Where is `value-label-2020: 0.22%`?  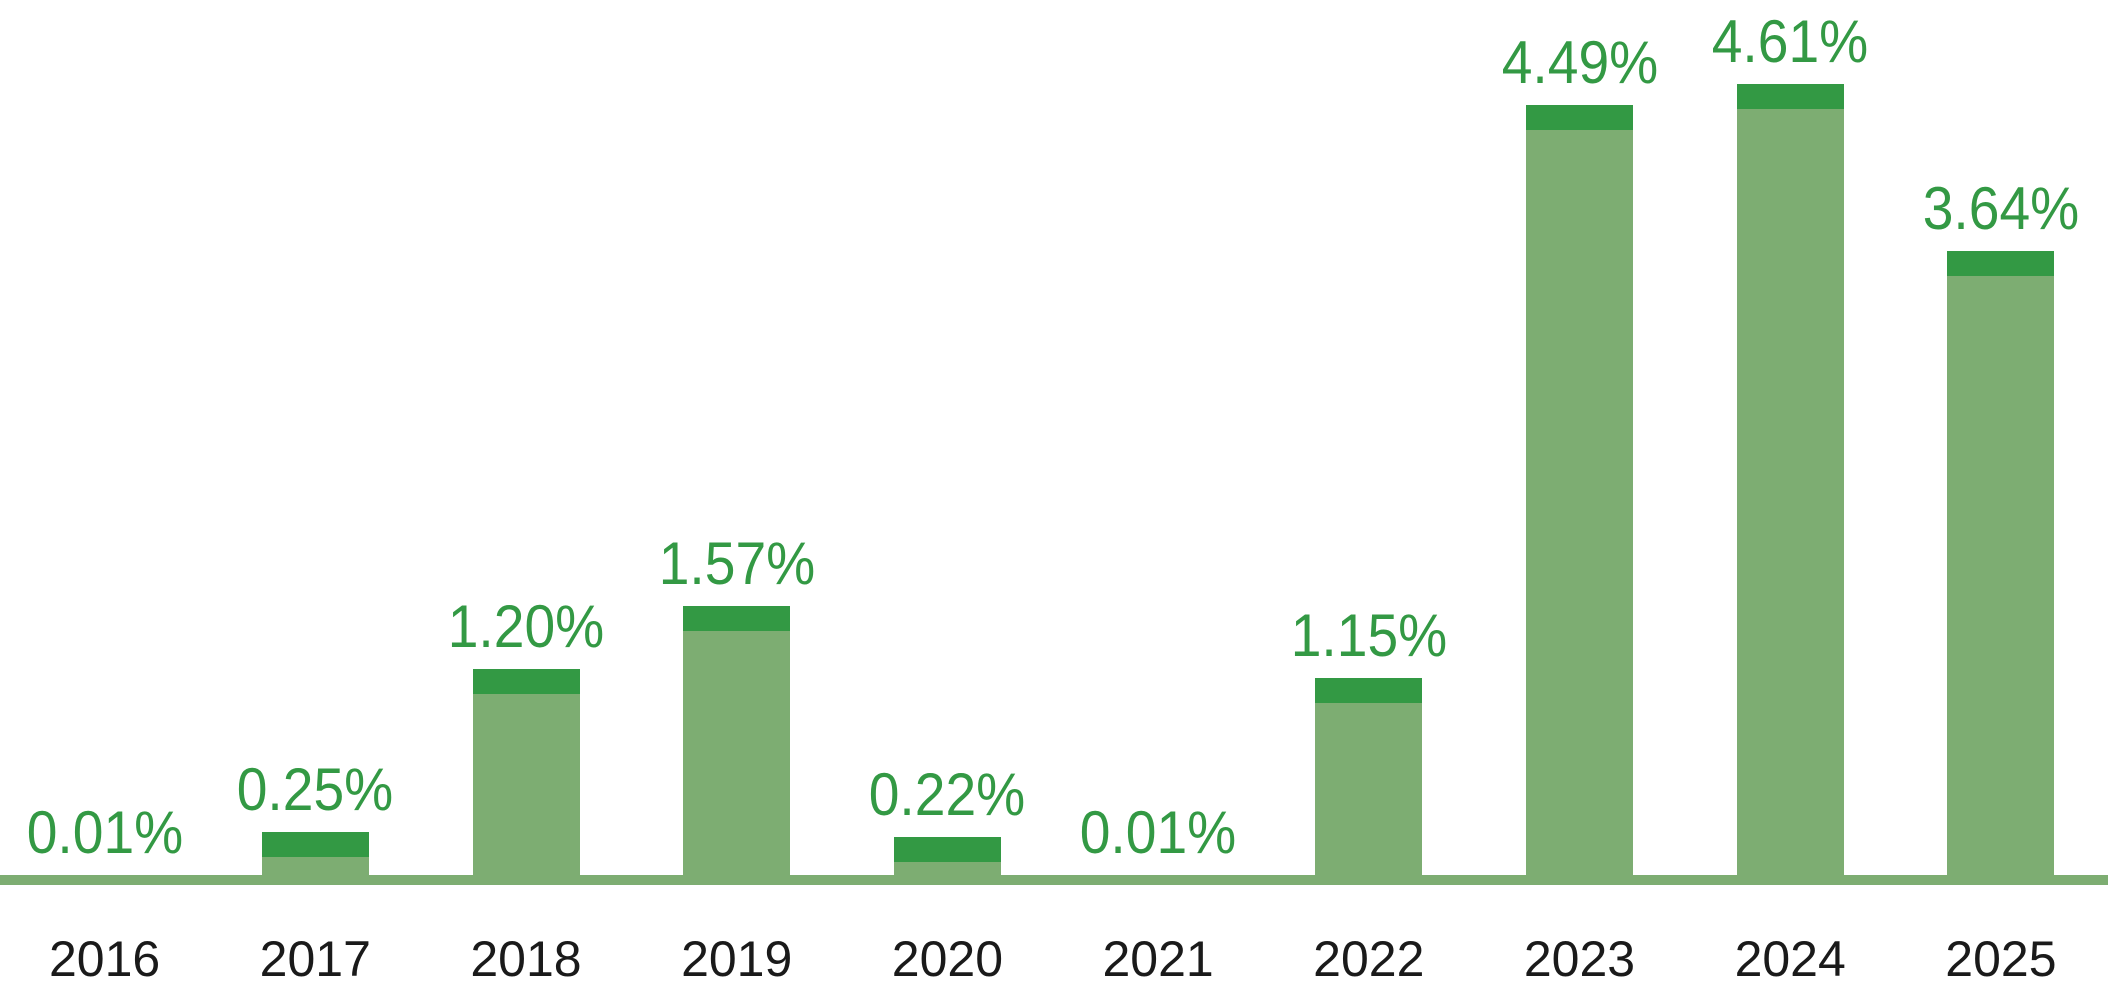
value-label-2020: 0.22% is located at coordinates (947, 795).